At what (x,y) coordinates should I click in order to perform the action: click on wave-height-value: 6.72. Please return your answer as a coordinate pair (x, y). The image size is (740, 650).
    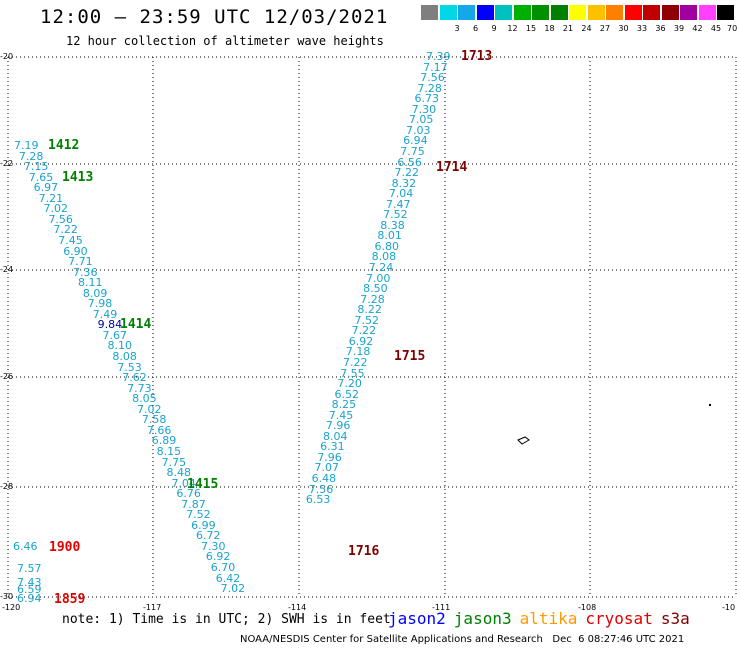
    Looking at the image, I should click on (208, 536).